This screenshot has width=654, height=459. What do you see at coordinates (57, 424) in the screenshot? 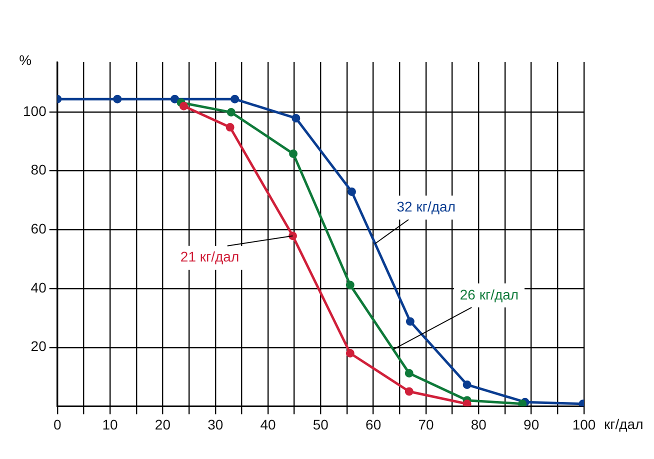
I see `x-tick-label: 0` at bounding box center [57, 424].